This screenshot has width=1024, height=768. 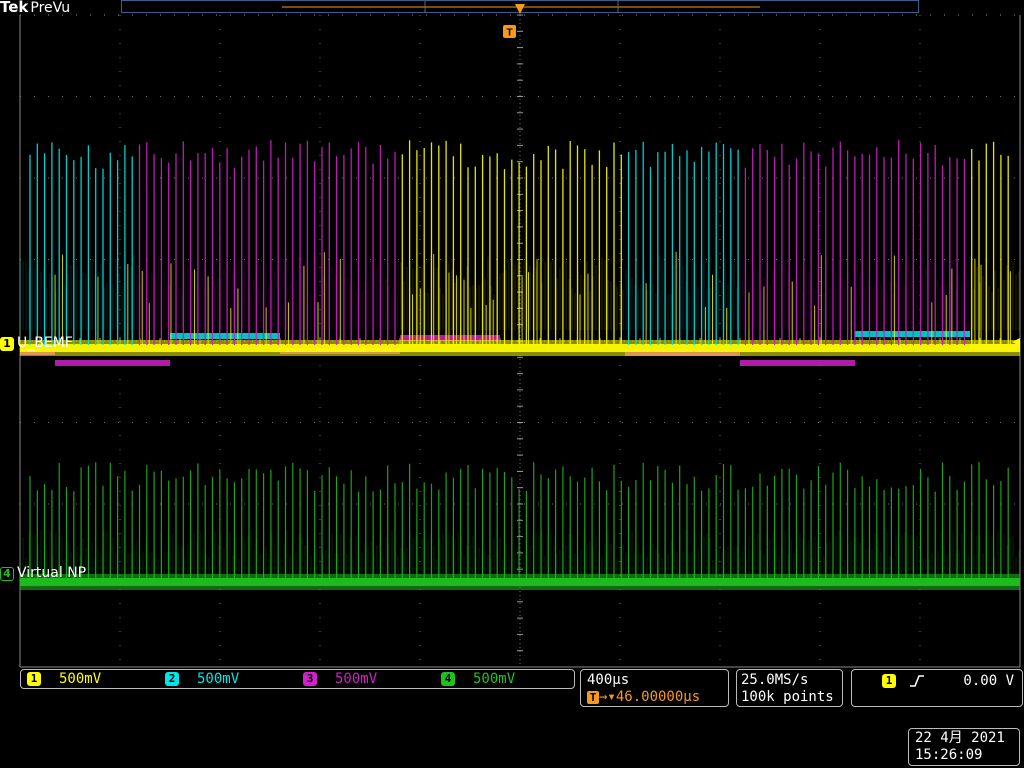 I want to click on ch1-label-marker: 1 U_BEMF, so click(x=36, y=343).